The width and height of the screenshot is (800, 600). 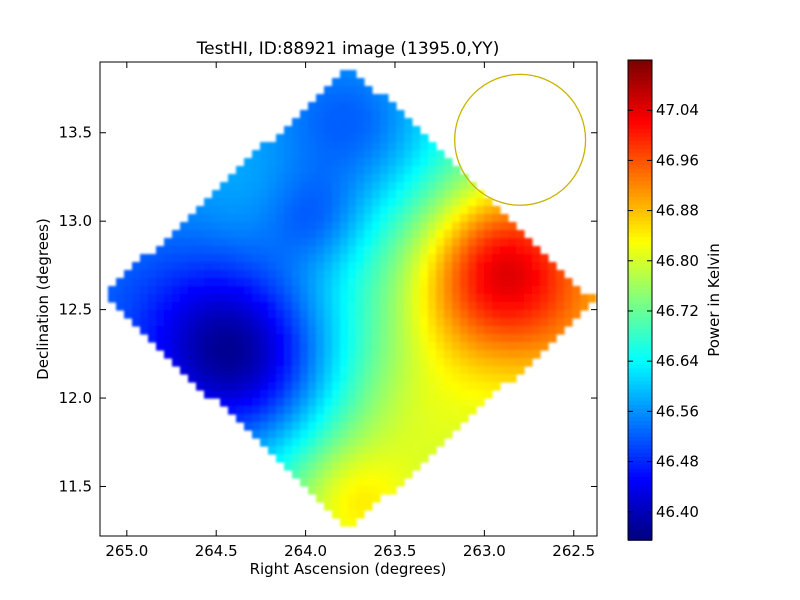 What do you see at coordinates (348, 569) in the screenshot?
I see `x-axis-label: Right Ascension (degrees)` at bounding box center [348, 569].